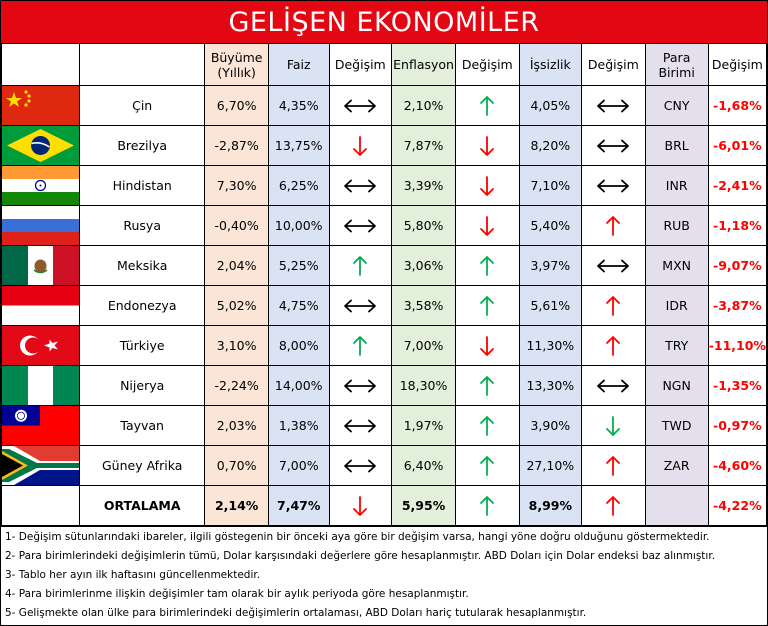 Image resolution: width=768 pixels, height=626 pixels. I want to click on header-currency: Para Birimi, so click(676, 64).